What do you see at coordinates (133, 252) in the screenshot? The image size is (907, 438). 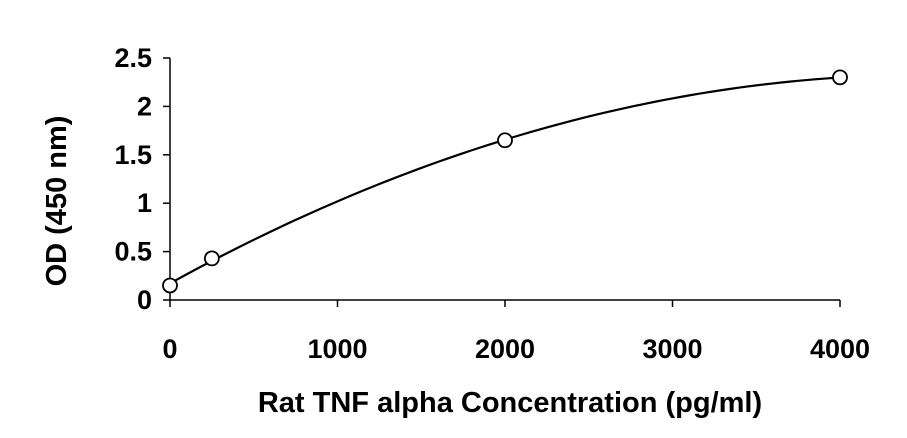 I see `y-tick-label: 0.5` at bounding box center [133, 252].